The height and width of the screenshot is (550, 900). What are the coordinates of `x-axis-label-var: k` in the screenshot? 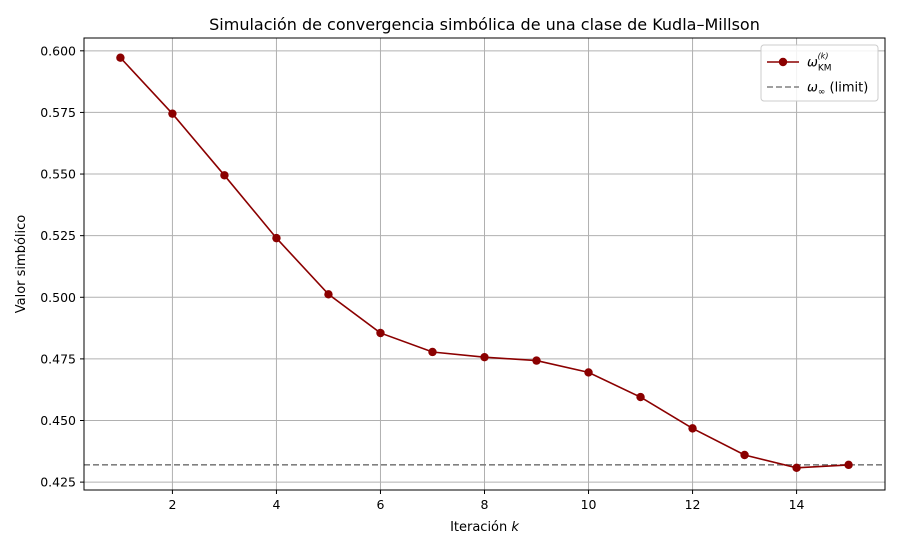 It's located at (515, 527).